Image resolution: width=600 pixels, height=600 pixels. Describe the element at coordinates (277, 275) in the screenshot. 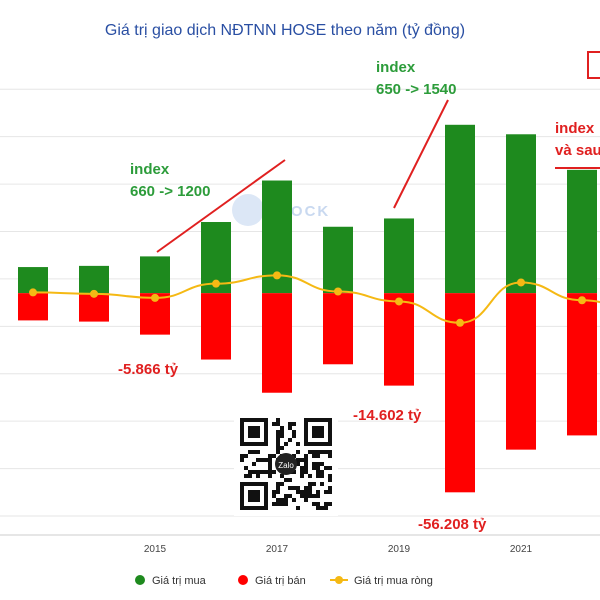

I see `net-point-2017` at that location.